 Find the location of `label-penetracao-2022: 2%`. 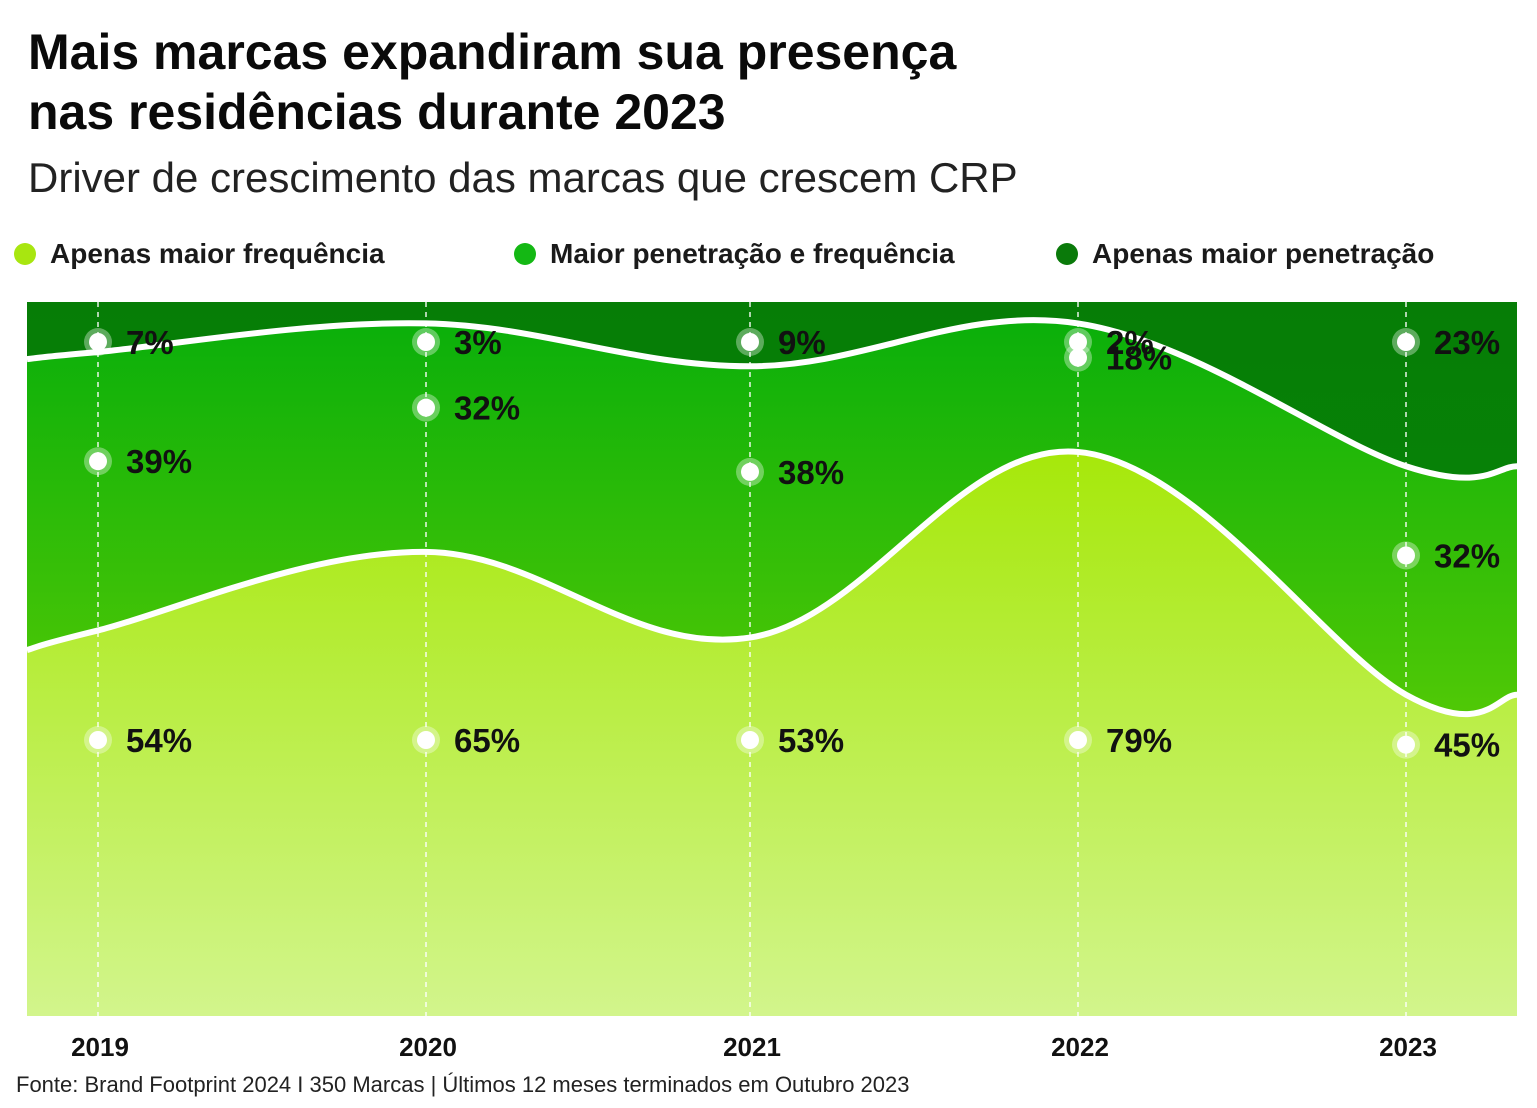

label-penetracao-2022: 2% is located at coordinates (1130, 342).